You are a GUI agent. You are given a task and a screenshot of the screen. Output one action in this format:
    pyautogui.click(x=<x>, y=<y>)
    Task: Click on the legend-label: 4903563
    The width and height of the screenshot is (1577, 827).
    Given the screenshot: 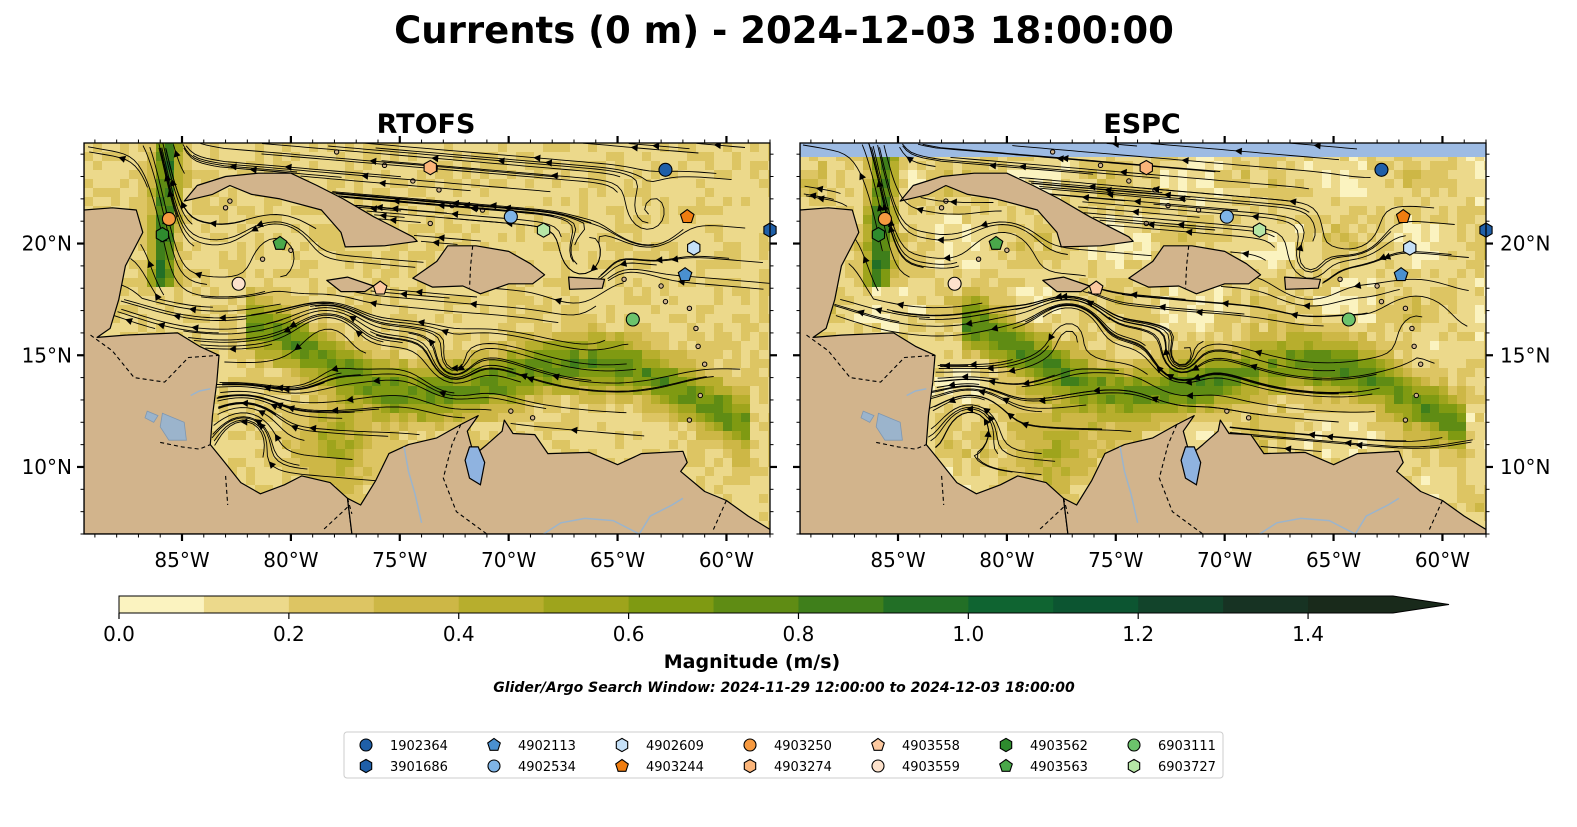 What is the action you would take?
    pyautogui.click(x=1059, y=767)
    